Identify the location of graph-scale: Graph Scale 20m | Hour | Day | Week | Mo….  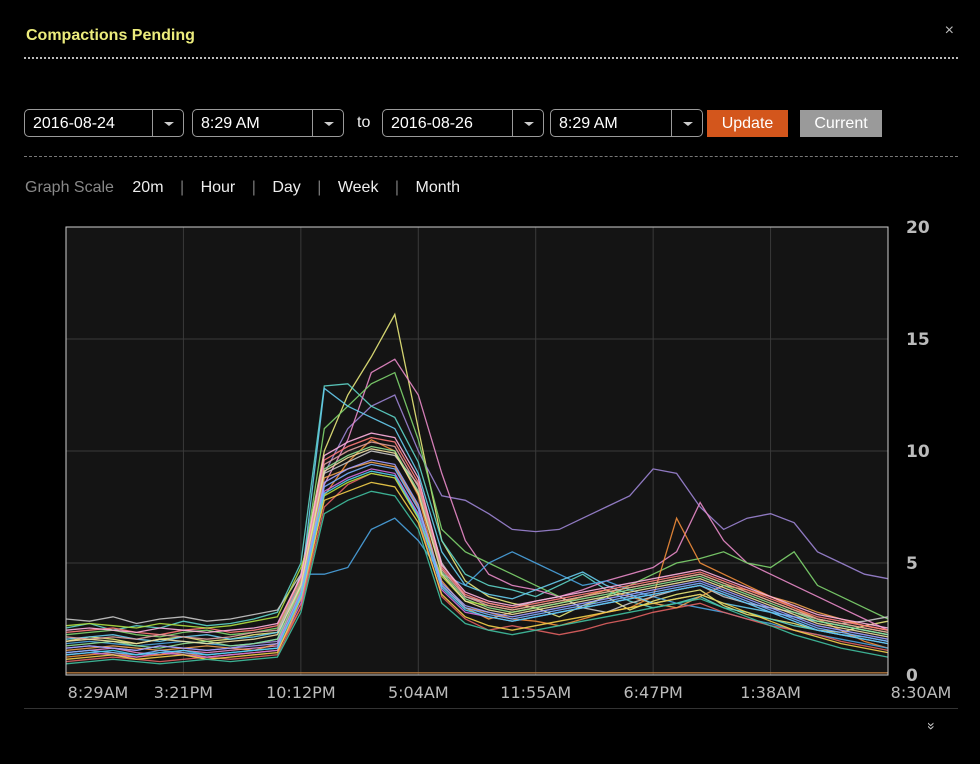
(242, 187).